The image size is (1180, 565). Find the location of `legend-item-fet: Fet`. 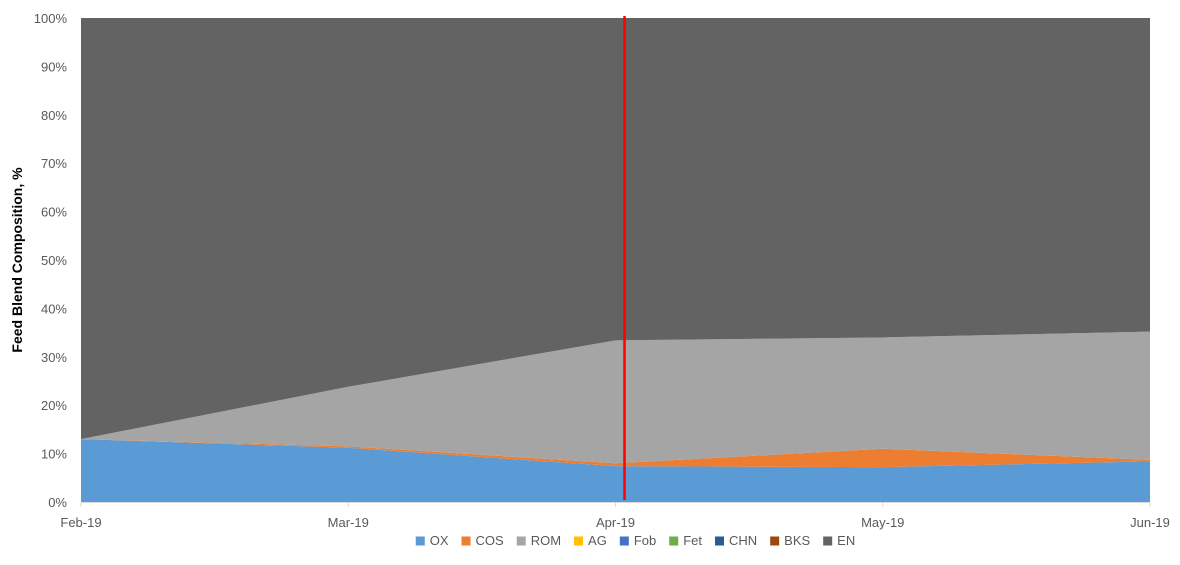

legend-item-fet: Fet is located at coordinates (685, 540).